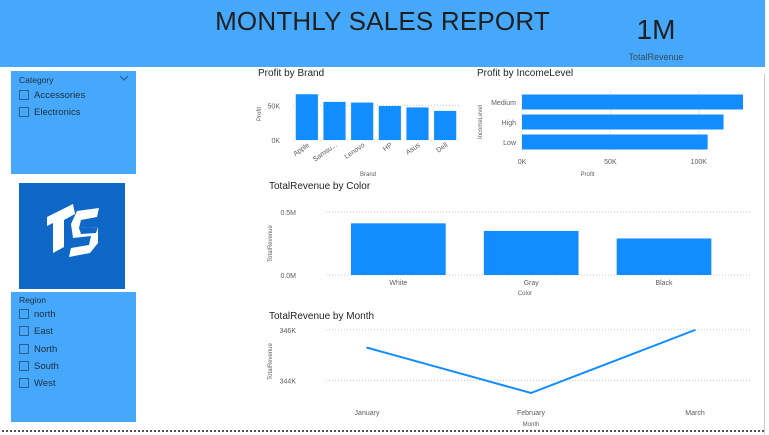 The image size is (769, 435). Describe the element at coordinates (613, 132) in the screenshot. I see `profit-by-income-chart: 0K 50K 100K Medium High Low IncomeLevel Profit` at that location.